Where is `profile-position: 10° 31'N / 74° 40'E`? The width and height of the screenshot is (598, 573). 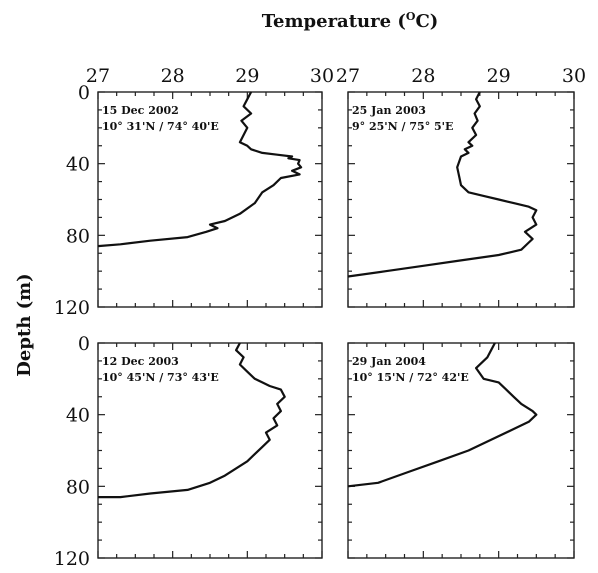 profile-position: 10° 31'N / 74° 40'E is located at coordinates (160, 126).